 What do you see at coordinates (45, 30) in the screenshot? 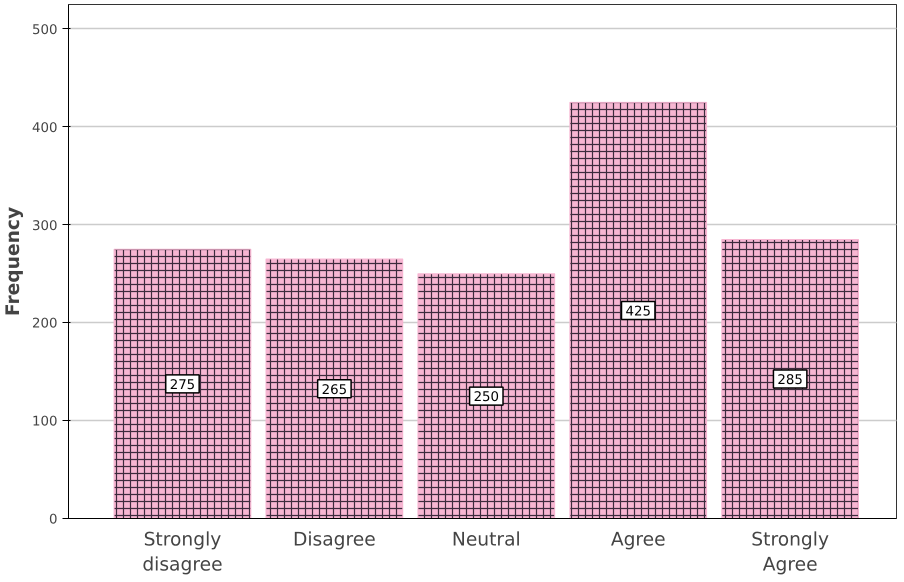
I see `y-tick-label: 500` at bounding box center [45, 30].